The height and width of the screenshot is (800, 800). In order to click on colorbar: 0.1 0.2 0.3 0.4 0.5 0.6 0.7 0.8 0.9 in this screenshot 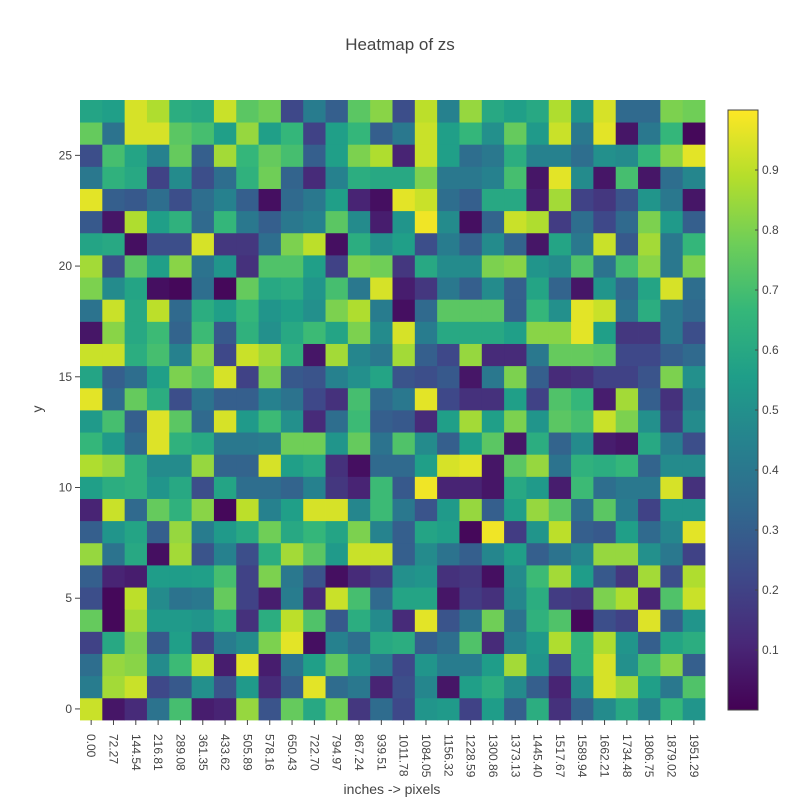, I will do `click(753, 410)`.